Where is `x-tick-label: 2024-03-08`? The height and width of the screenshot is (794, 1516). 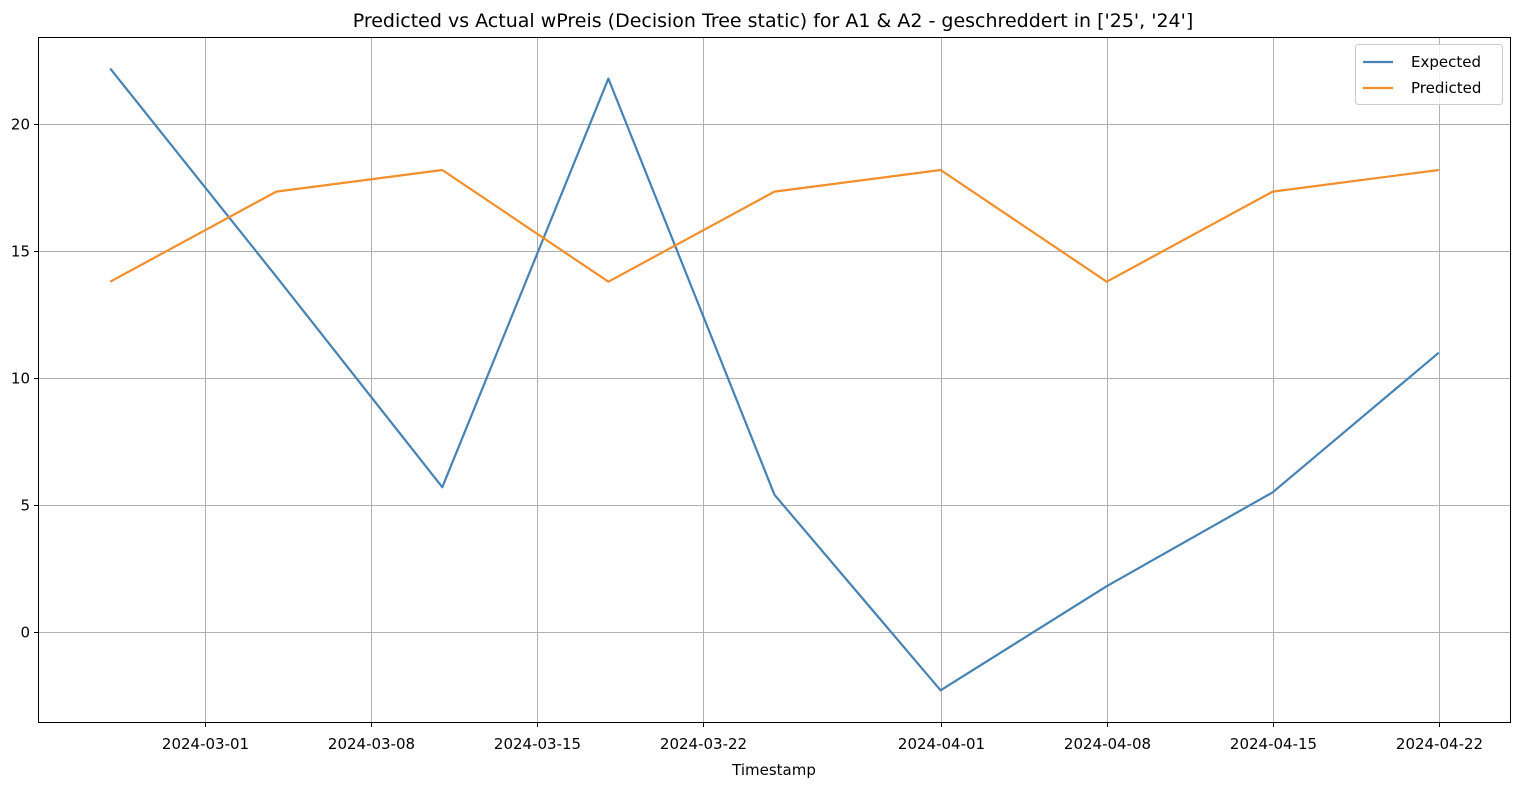 x-tick-label: 2024-03-08 is located at coordinates (371, 744).